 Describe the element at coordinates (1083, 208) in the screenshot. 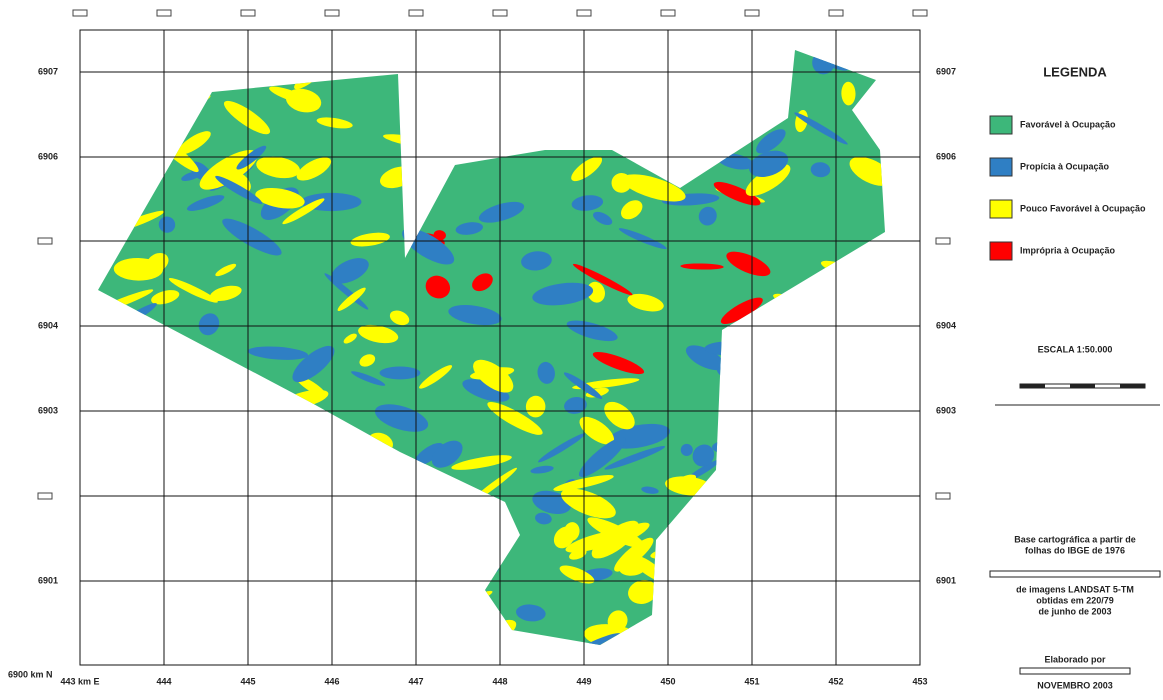

I see `legend-label: Pouco Favorável à Ocupação` at that location.